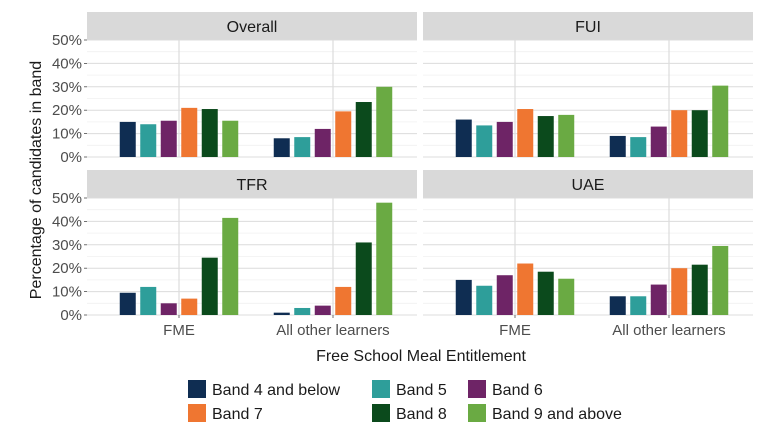 This screenshot has width=772, height=442. I want to click on legend-item: Band 5, so click(409, 389).